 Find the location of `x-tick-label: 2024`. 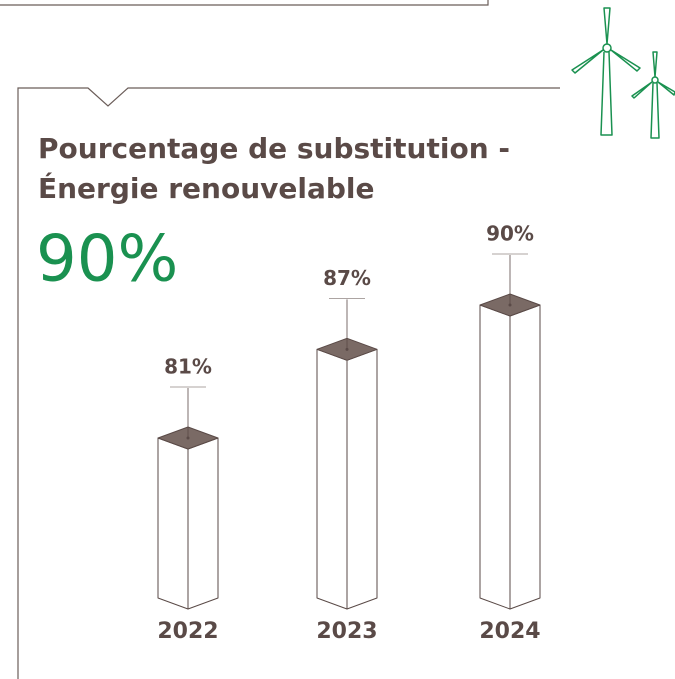

x-tick-label: 2024 is located at coordinates (509, 631).